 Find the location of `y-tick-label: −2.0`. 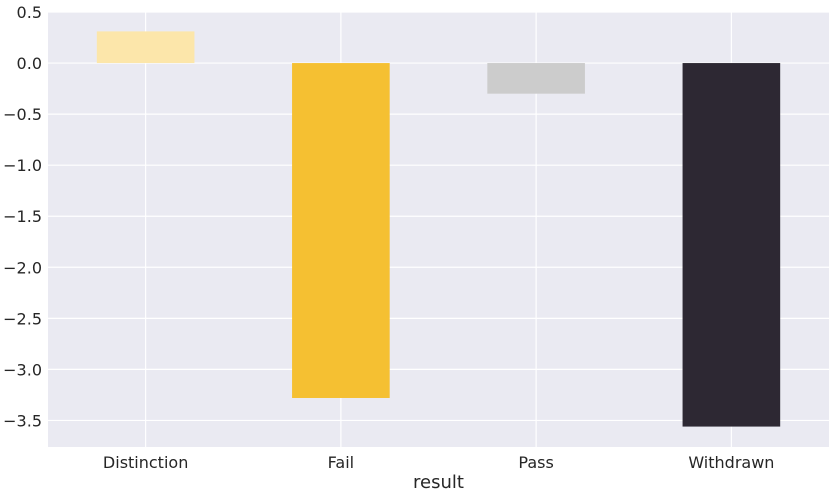

y-tick-label: −2.0 is located at coordinates (22, 267).